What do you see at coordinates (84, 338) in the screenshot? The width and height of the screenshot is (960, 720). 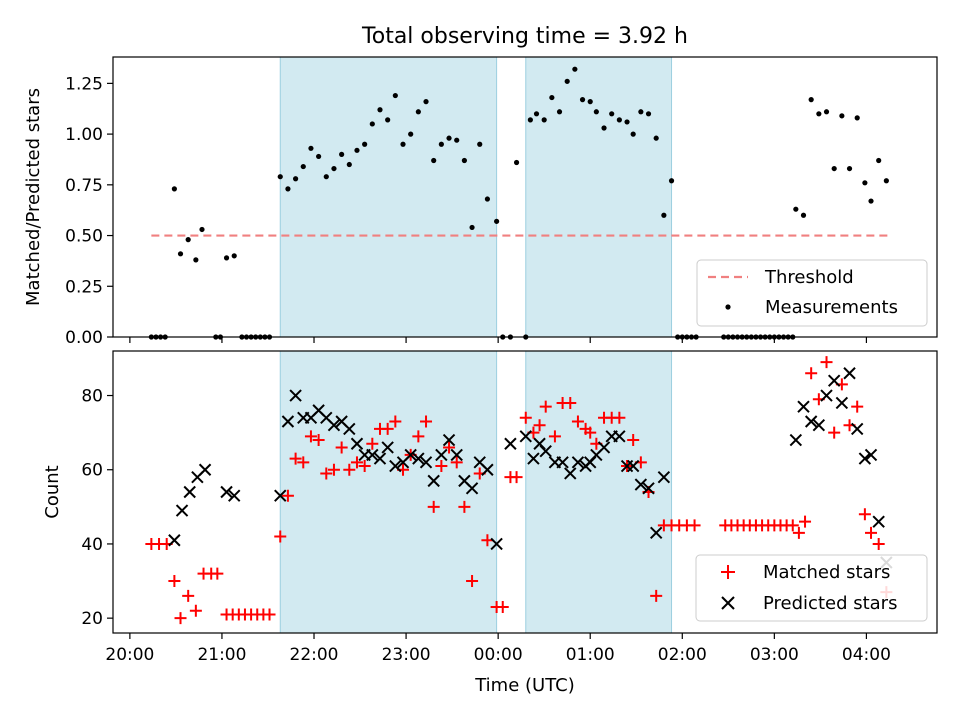 I see `y-tick-label: 0.00` at bounding box center [84, 338].